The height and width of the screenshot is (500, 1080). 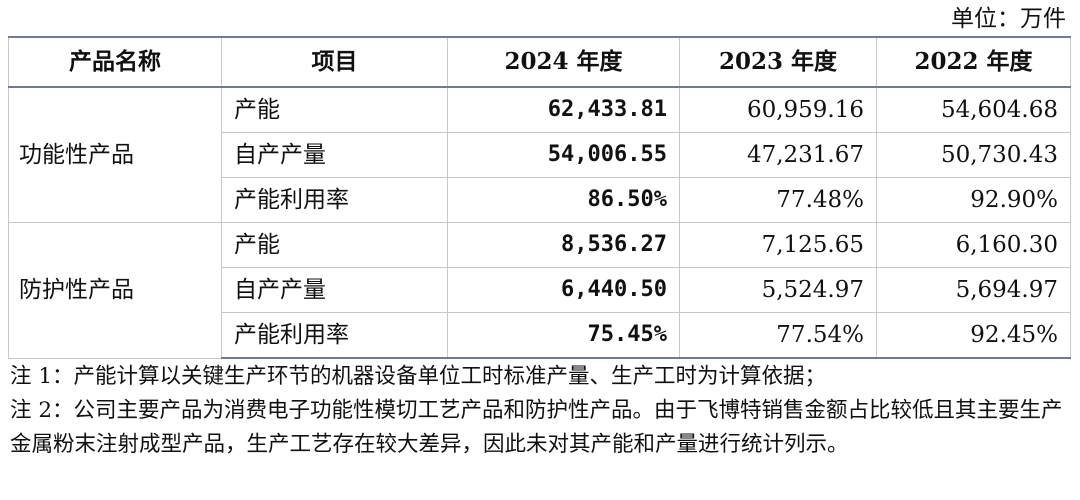 I want to click on table-row: 自产产量 6,440.50 5,524.97 5,694.97, so click(x=540, y=290).